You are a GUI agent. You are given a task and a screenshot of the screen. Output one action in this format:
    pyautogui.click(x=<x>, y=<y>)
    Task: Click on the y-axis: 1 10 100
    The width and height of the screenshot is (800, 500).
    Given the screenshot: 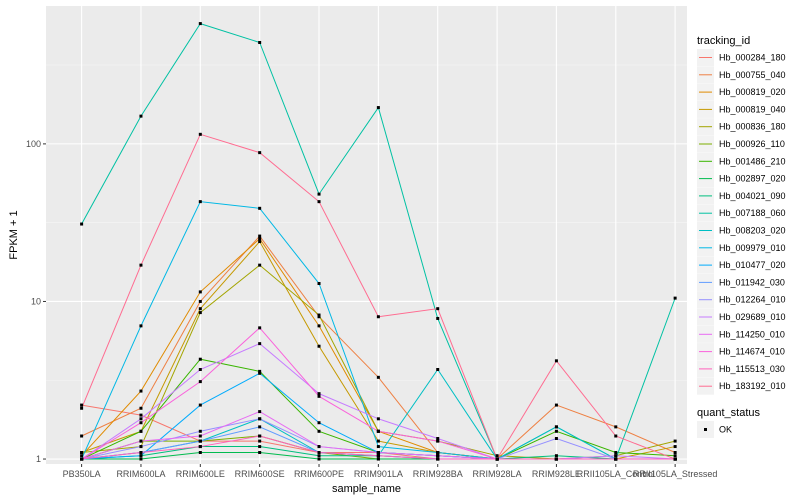 What is the action you would take?
    pyautogui.click(x=36, y=301)
    